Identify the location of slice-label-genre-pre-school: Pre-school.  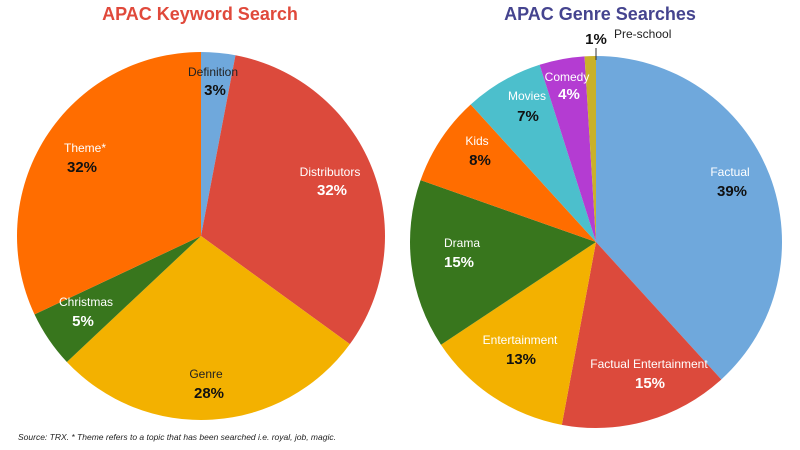
(642, 34).